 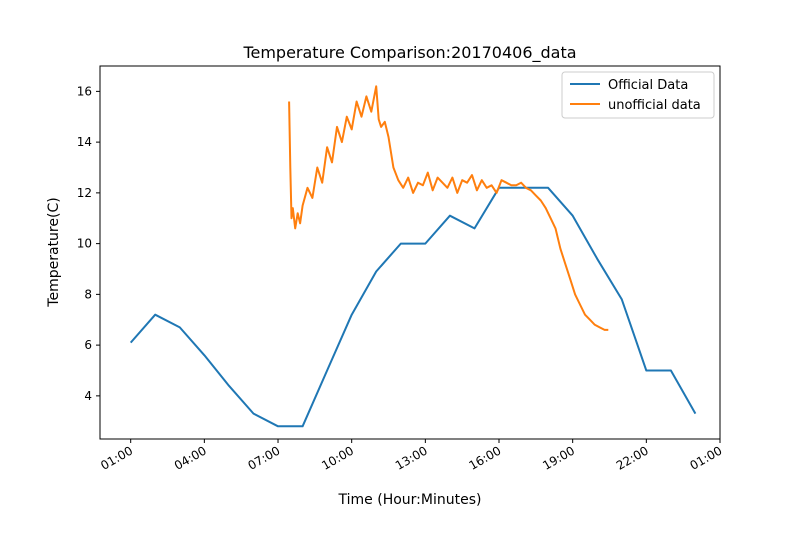 I want to click on y-tick-label: 16, so click(x=84, y=91).